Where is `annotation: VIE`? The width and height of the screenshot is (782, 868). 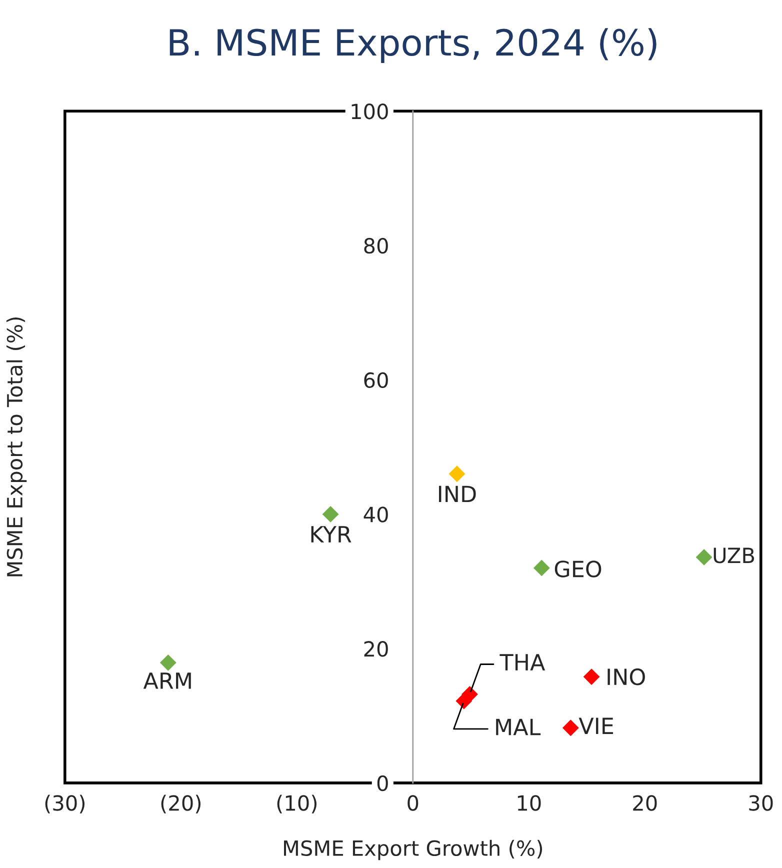 annotation: VIE is located at coordinates (596, 726).